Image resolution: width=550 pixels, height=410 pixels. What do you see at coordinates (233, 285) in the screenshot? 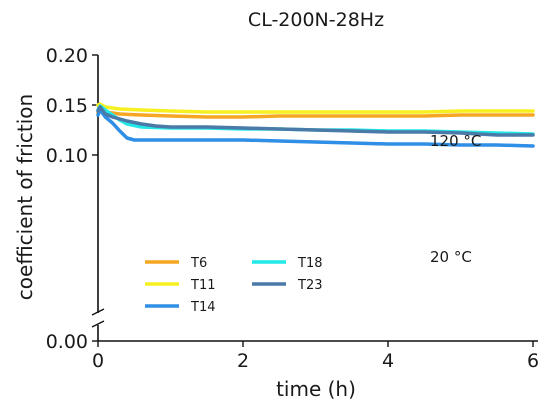
I see `legend: T6 T11 T14 T18 T23` at bounding box center [233, 285].